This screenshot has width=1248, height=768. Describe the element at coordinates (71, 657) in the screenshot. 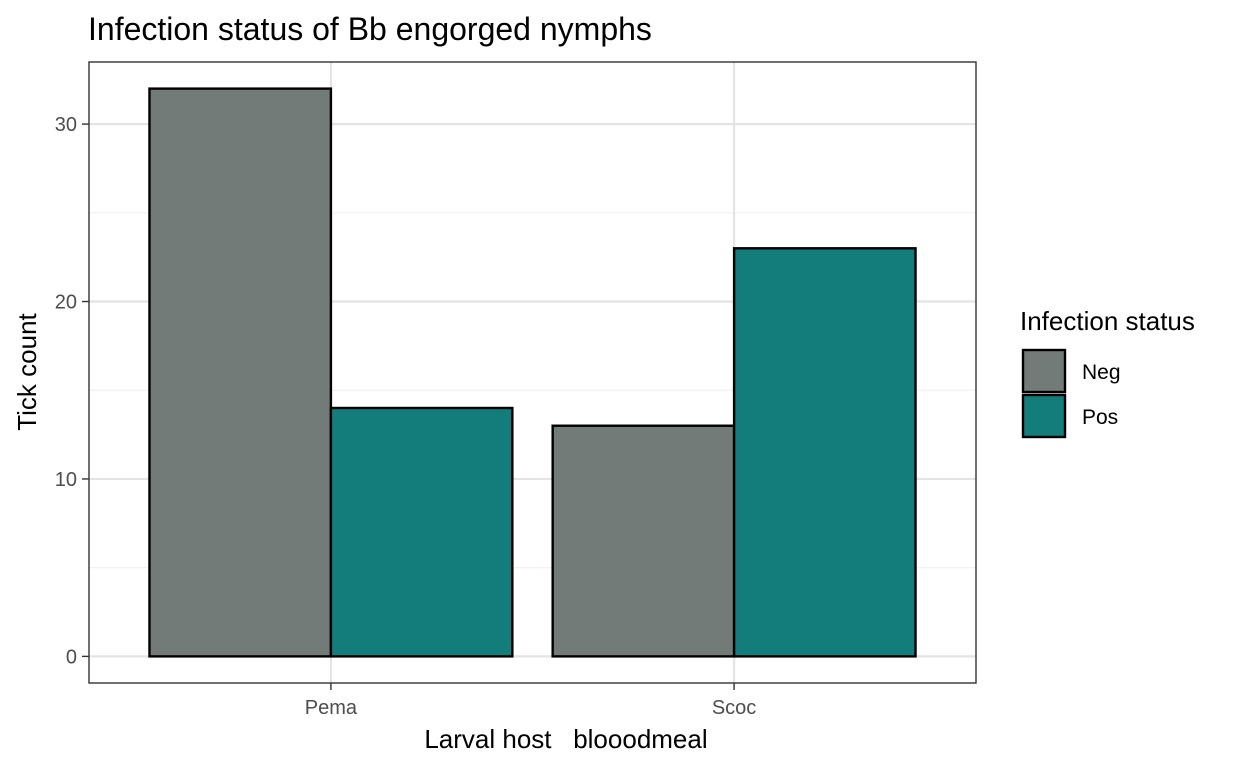

I see `y-tick-label: 0` at that location.